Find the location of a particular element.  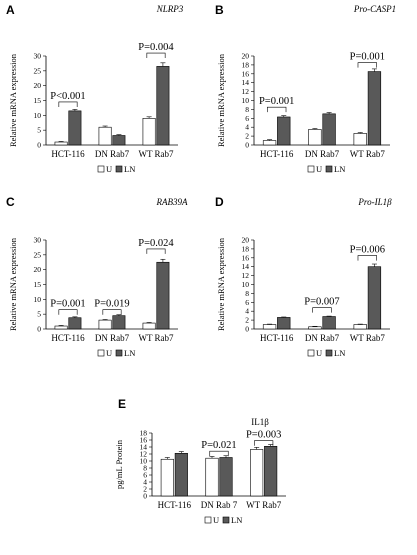

y-tick-label: 2 is located at coordinates (247, 136).